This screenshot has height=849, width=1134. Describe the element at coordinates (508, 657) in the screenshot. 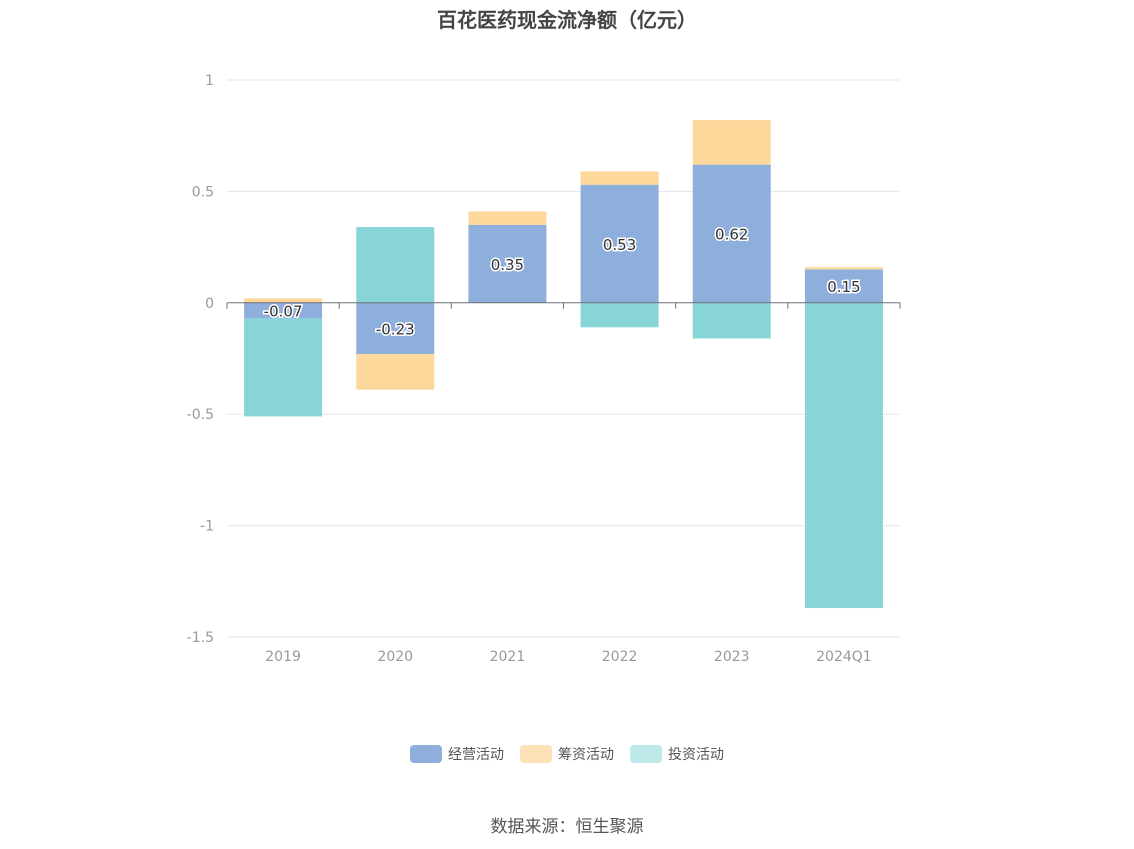

I see `x-tick-label: 2021` at that location.